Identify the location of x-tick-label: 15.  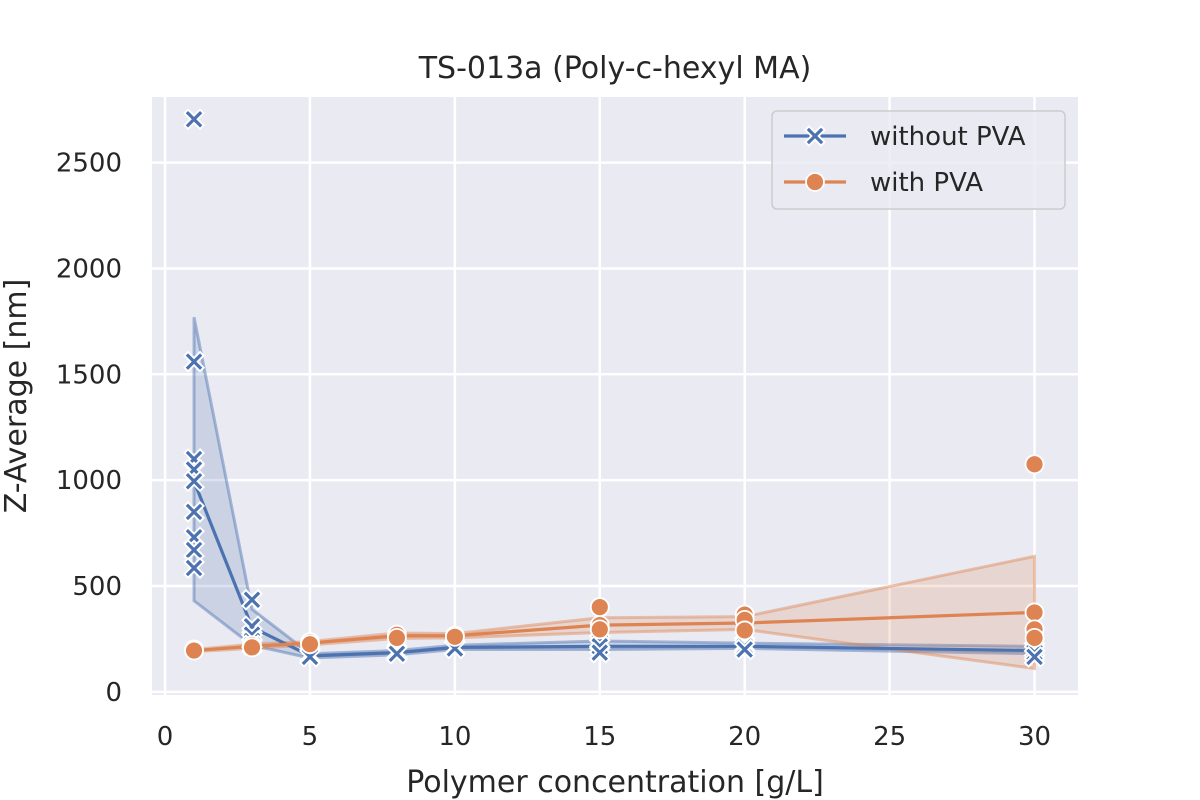
(599, 737).